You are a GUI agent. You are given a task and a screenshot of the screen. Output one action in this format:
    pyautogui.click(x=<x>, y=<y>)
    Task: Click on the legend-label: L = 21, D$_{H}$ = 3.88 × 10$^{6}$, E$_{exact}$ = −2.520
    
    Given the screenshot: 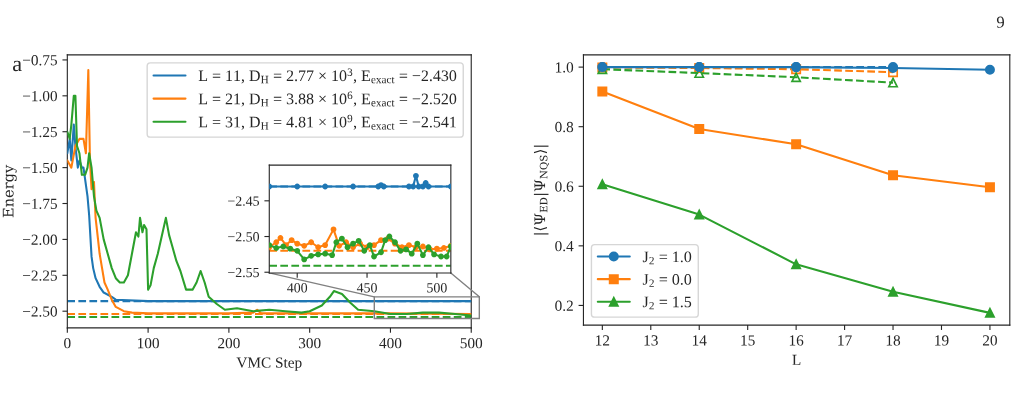 What is the action you would take?
    pyautogui.click(x=327, y=99)
    